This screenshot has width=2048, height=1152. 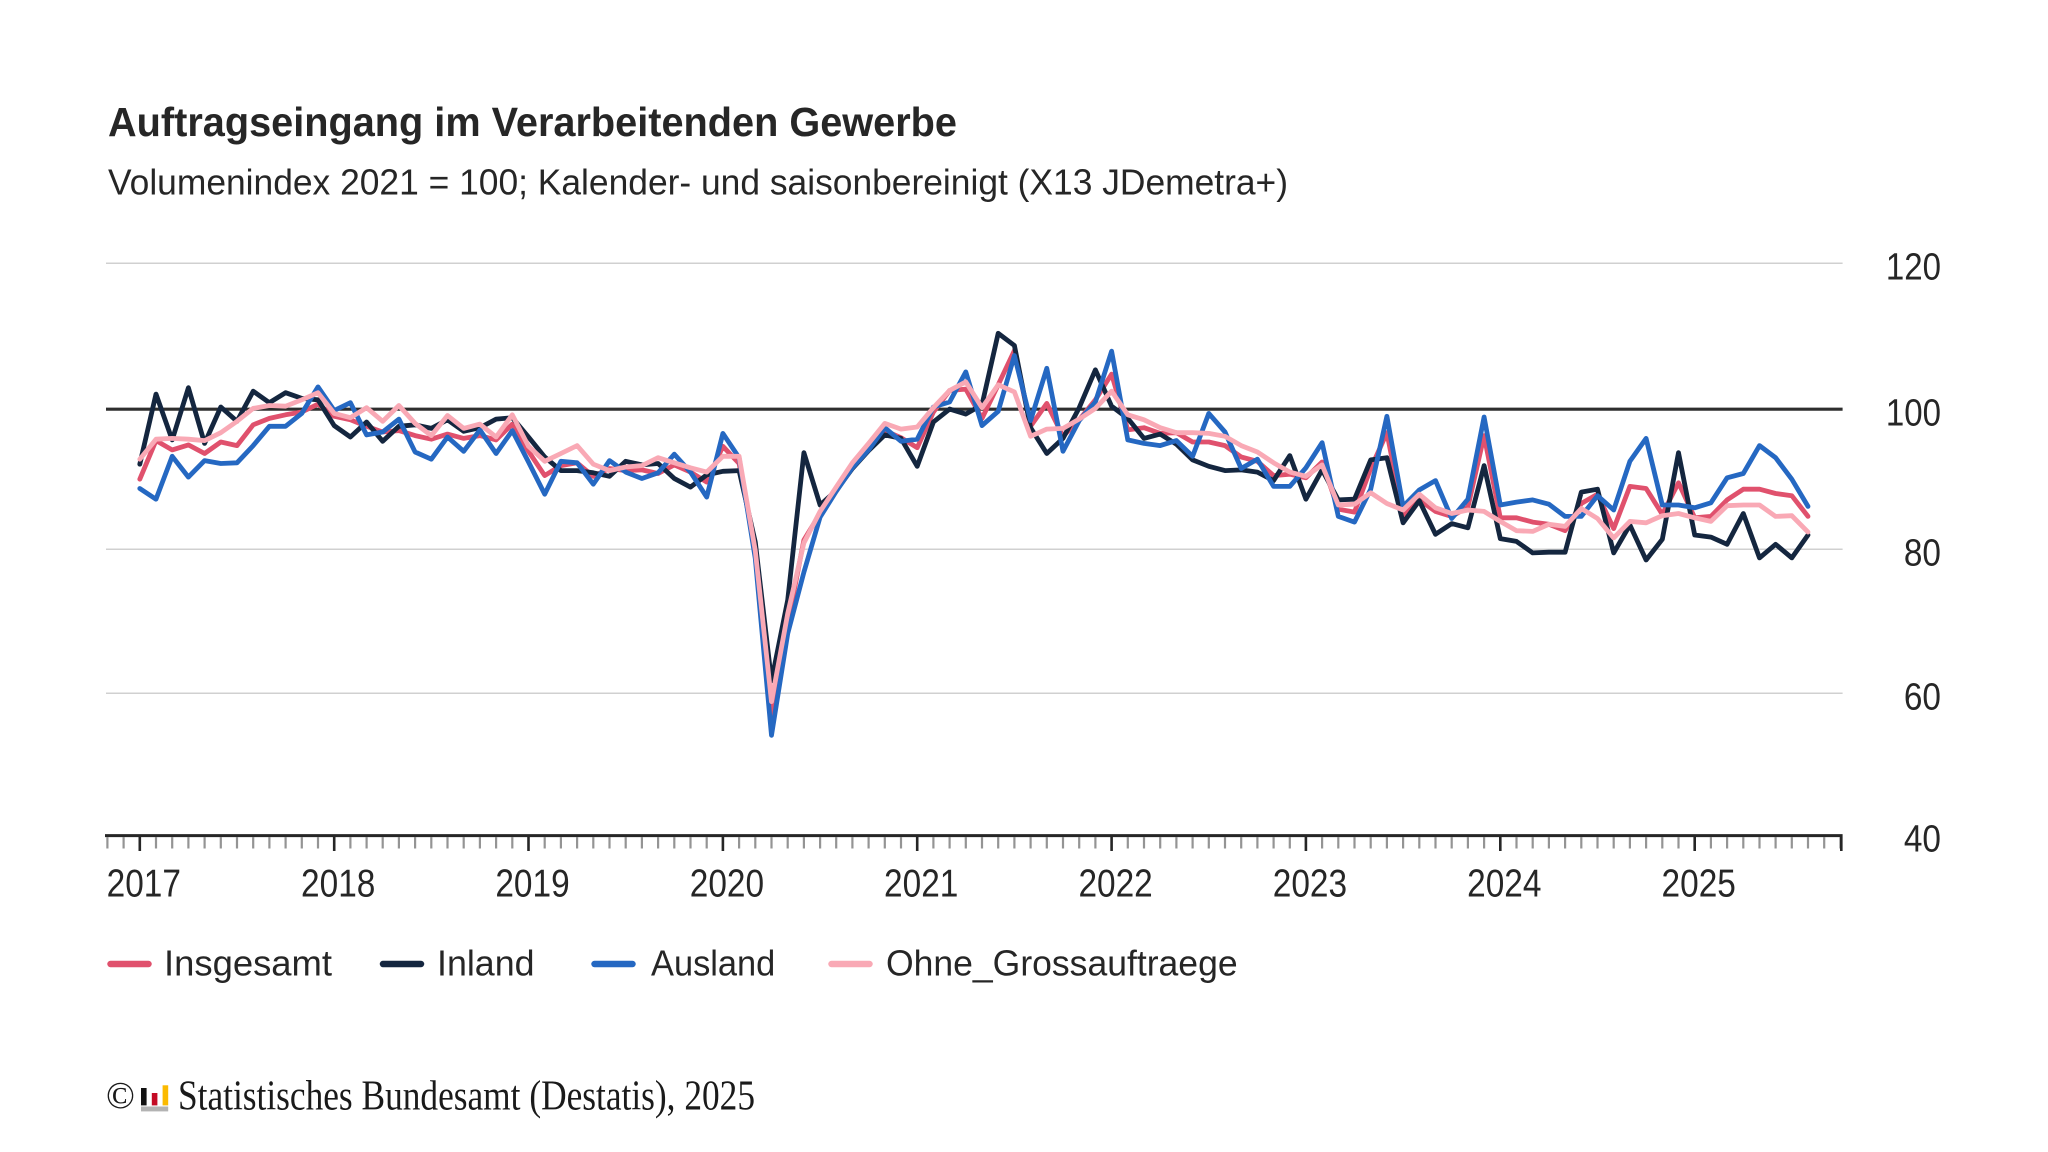 I want to click on svg-text:Statistisches Bundesamt (Desta: Statistisches Bundesamt (Destatis), 2025, so click(x=466, y=1097).